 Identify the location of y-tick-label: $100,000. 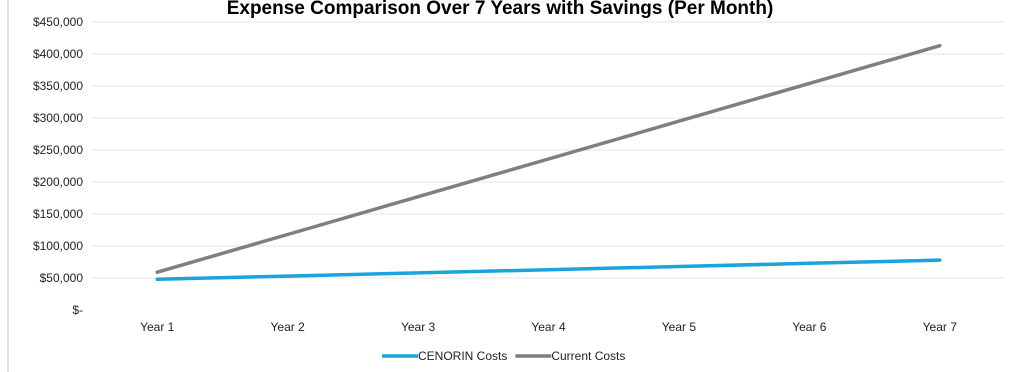
(58, 246).